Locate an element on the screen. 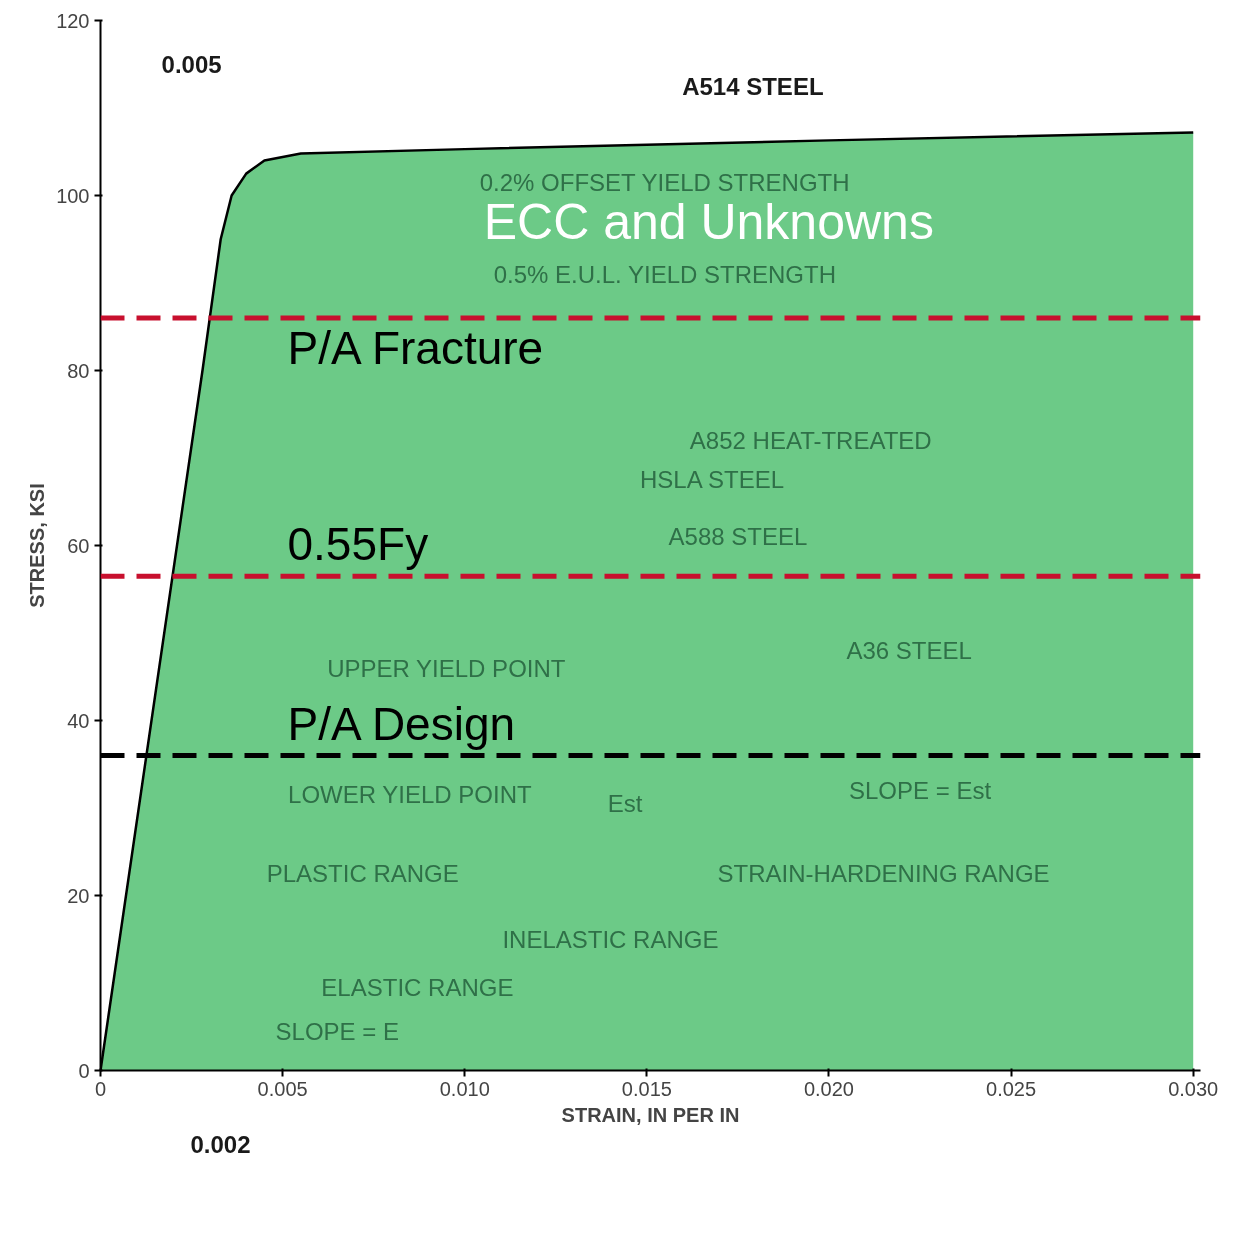  annotation: A36 STEEL is located at coordinates (909, 650).